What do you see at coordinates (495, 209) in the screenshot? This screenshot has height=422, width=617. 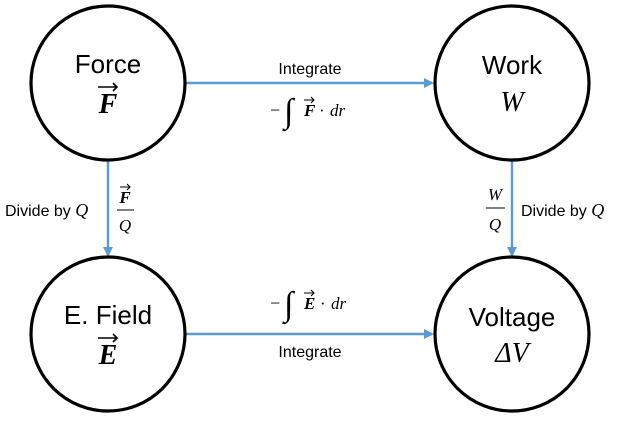 I see `work-over-q-fraction: W Q` at bounding box center [495, 209].